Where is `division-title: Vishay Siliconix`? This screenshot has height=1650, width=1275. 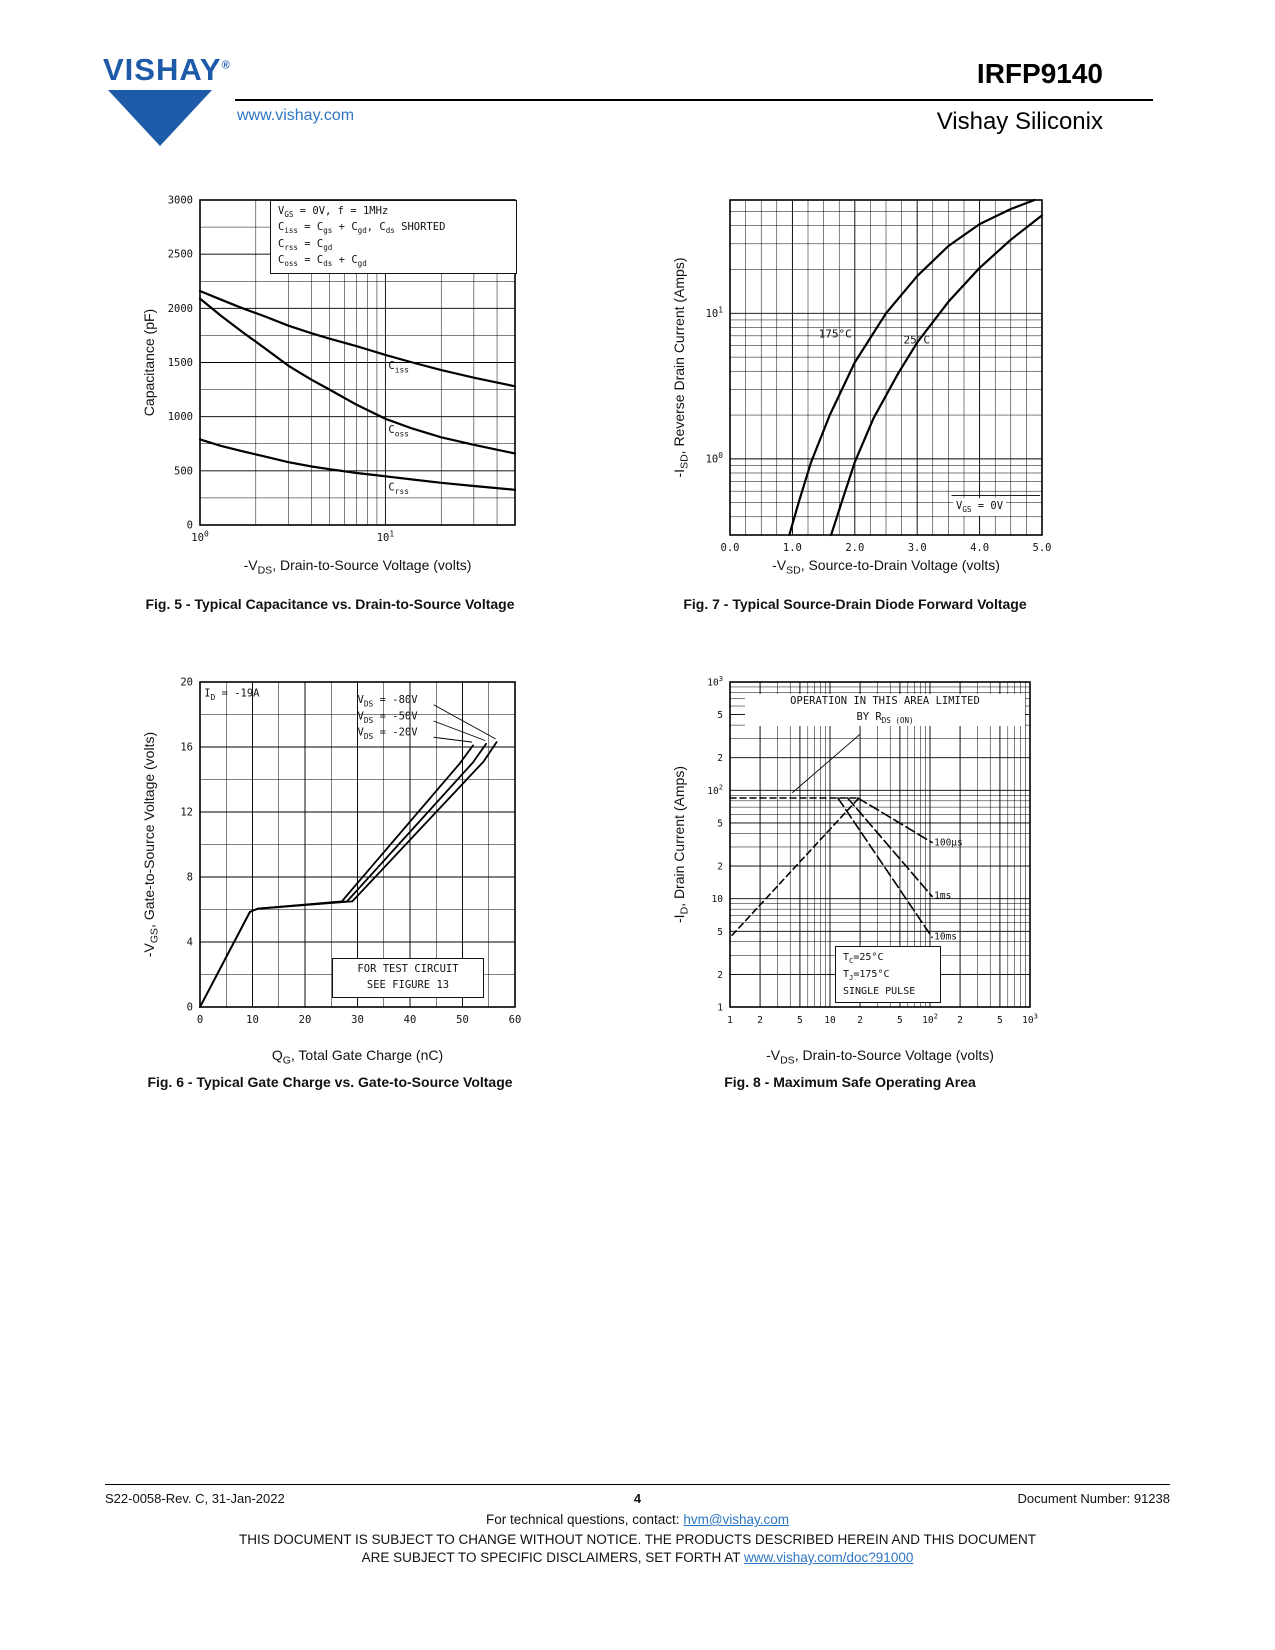 division-title: Vishay Siliconix is located at coordinates (1019, 121).